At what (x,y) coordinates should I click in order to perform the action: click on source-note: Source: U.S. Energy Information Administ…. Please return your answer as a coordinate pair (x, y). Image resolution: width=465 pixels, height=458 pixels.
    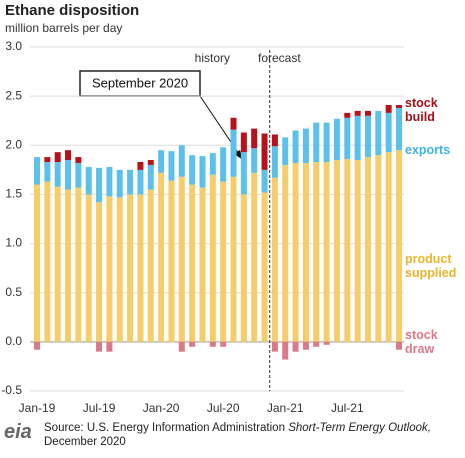
    Looking at the image, I should click on (251, 435).